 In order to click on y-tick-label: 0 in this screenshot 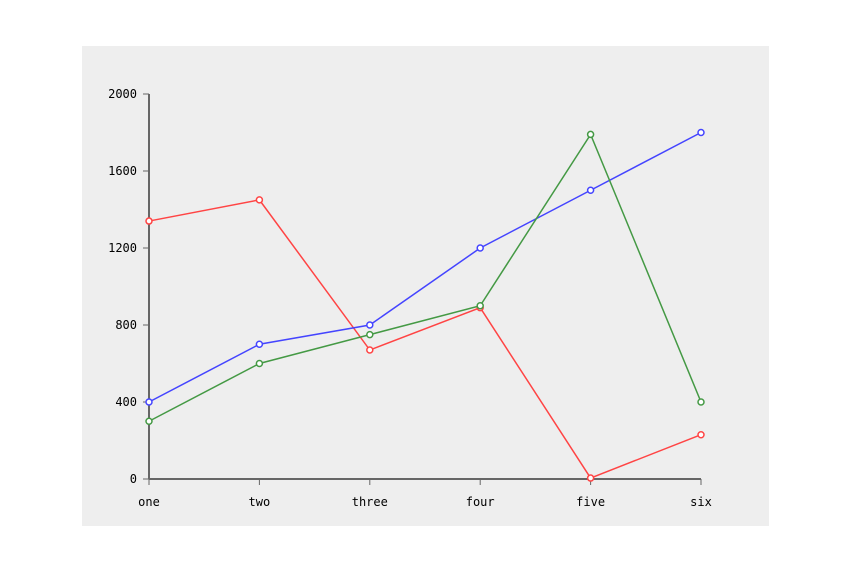, I will do `click(133, 479)`.